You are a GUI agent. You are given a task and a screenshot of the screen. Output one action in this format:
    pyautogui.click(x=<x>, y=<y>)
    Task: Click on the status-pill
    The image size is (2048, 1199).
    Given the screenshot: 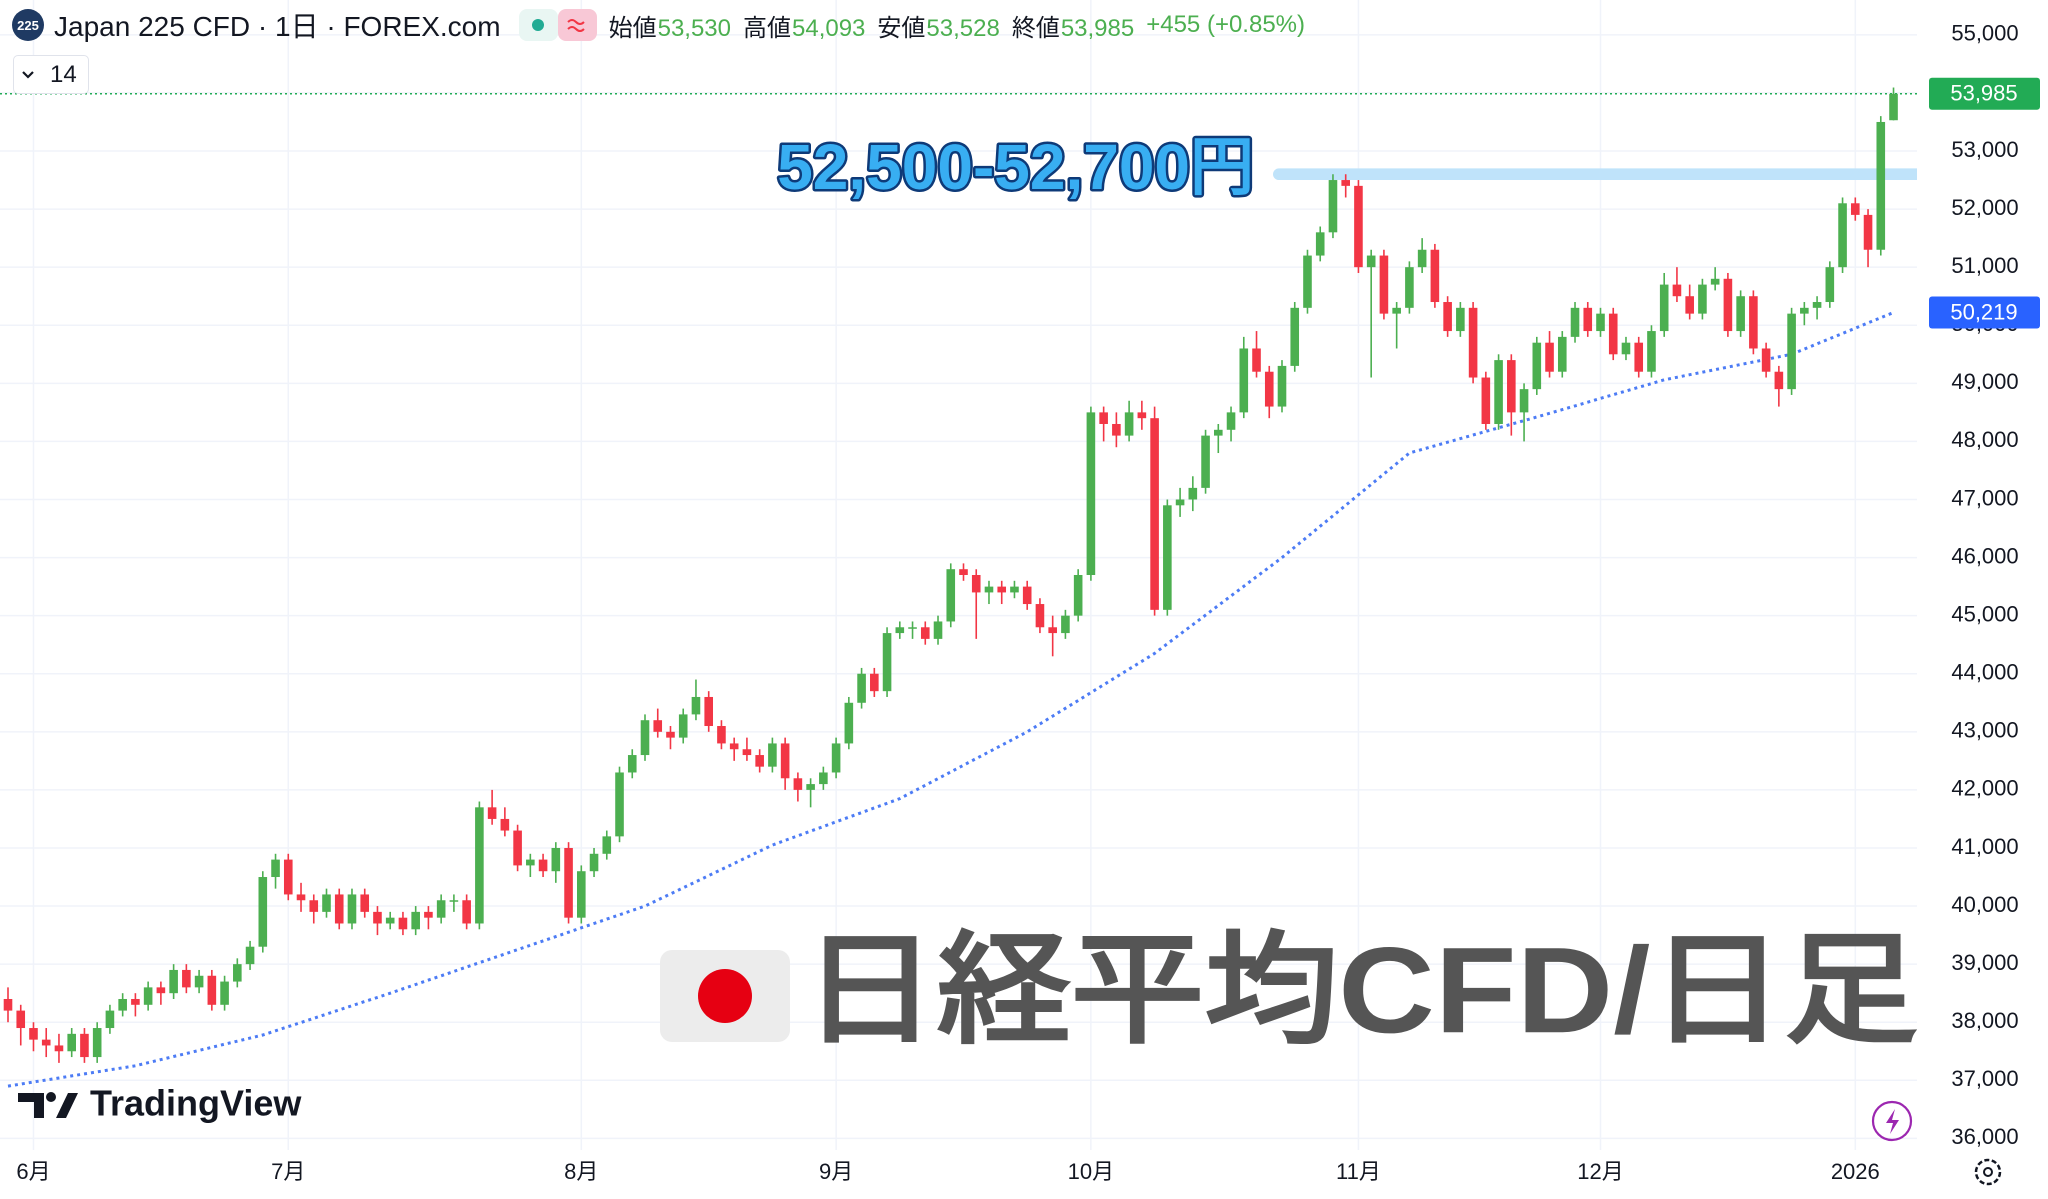 What is the action you would take?
    pyautogui.click(x=557, y=25)
    